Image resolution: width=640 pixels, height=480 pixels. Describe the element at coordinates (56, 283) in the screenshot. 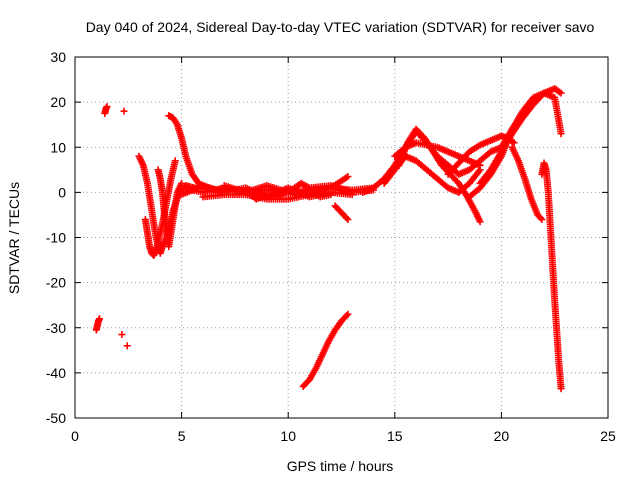

I see `y-tick-label: -20` at that location.